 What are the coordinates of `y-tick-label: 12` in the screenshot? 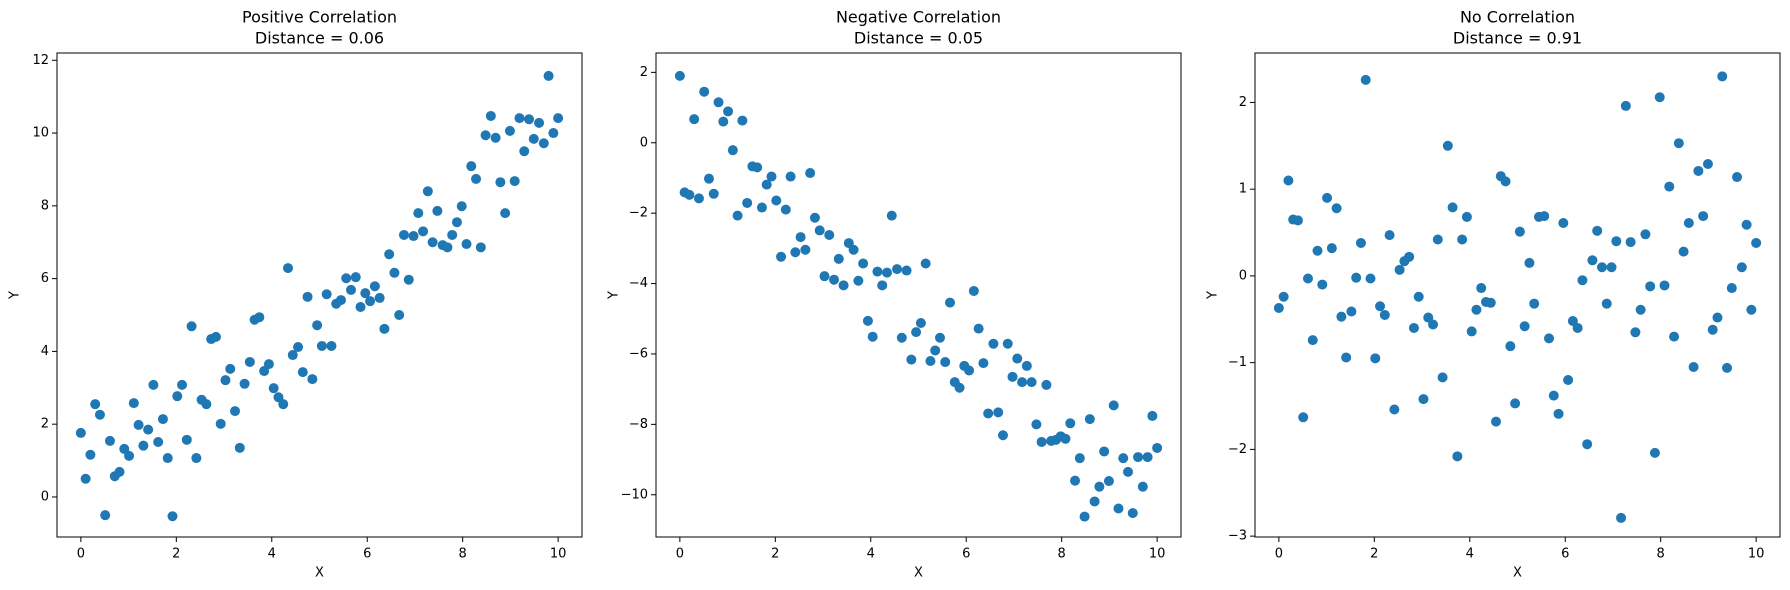 It's located at (40, 60).